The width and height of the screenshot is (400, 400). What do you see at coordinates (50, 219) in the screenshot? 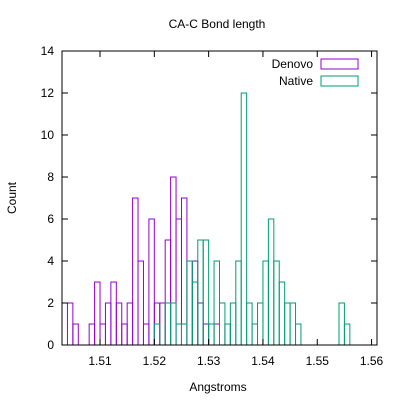
I see `y-tick-label: 6` at bounding box center [50, 219].